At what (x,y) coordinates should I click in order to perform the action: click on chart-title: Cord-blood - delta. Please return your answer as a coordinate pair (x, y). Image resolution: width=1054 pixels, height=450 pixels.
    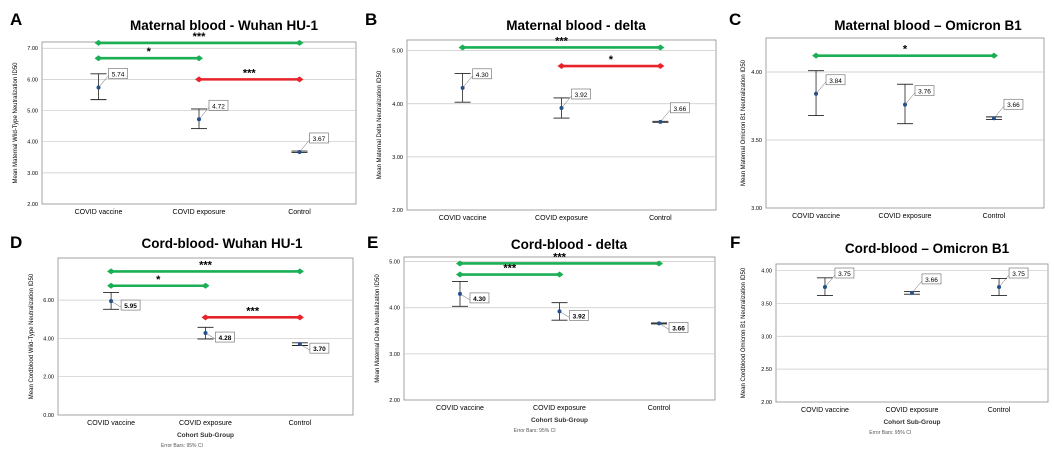
    Looking at the image, I should click on (569, 244).